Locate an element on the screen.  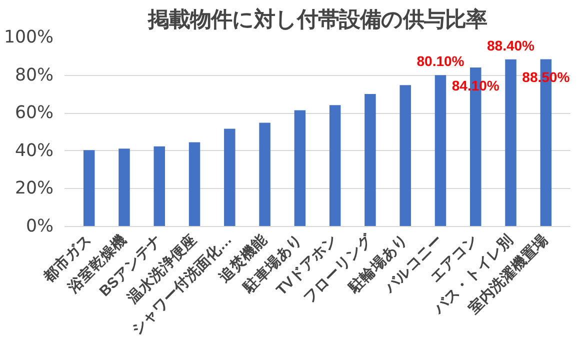
data-label: 88.40% is located at coordinates (511, 45).